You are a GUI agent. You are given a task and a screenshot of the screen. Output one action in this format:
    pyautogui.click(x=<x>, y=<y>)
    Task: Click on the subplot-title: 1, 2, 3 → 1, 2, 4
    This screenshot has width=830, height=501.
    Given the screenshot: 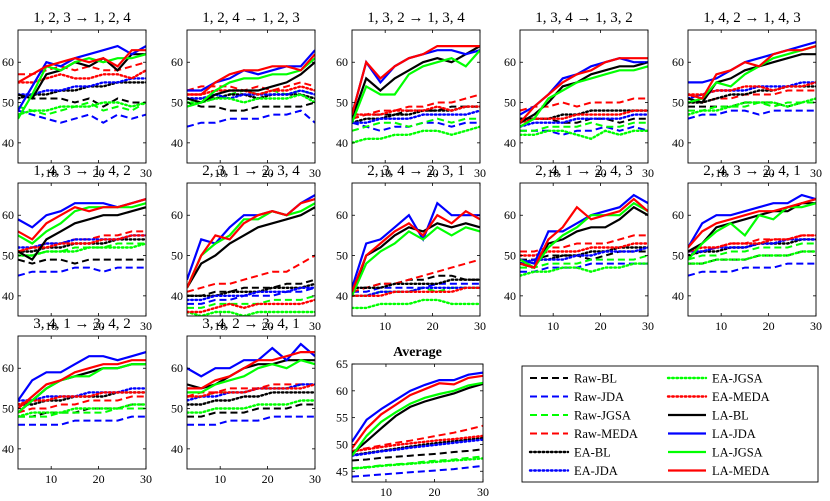 What is the action you would take?
    pyautogui.click(x=82, y=18)
    